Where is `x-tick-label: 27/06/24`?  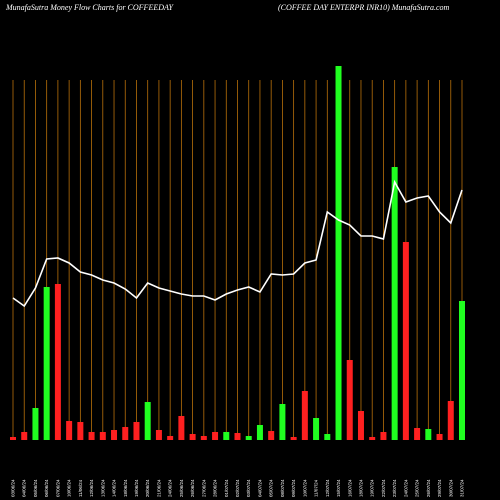 x-tick-label: 27/06/24 is located at coordinates (203, 488).